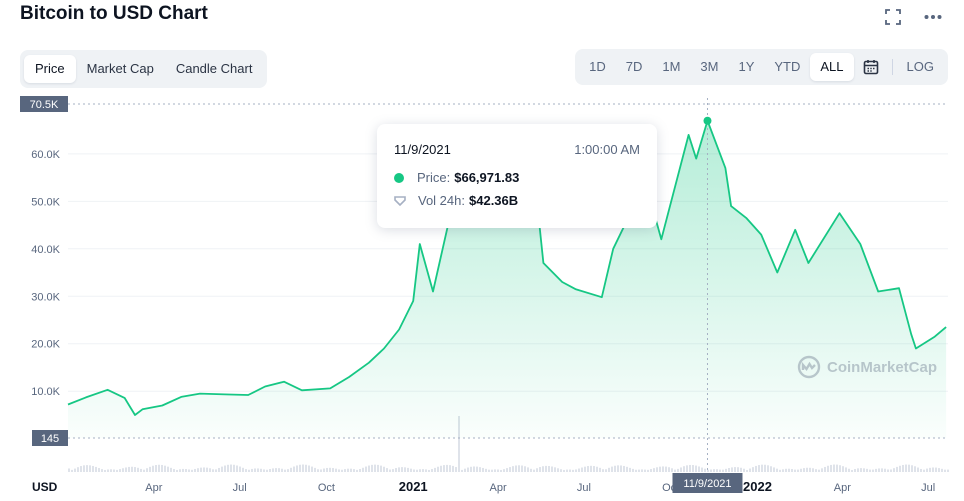 Image resolution: width=964 pixels, height=501 pixels. Describe the element at coordinates (920, 66) in the screenshot. I see `log-scale-toggle: LOG` at that location.